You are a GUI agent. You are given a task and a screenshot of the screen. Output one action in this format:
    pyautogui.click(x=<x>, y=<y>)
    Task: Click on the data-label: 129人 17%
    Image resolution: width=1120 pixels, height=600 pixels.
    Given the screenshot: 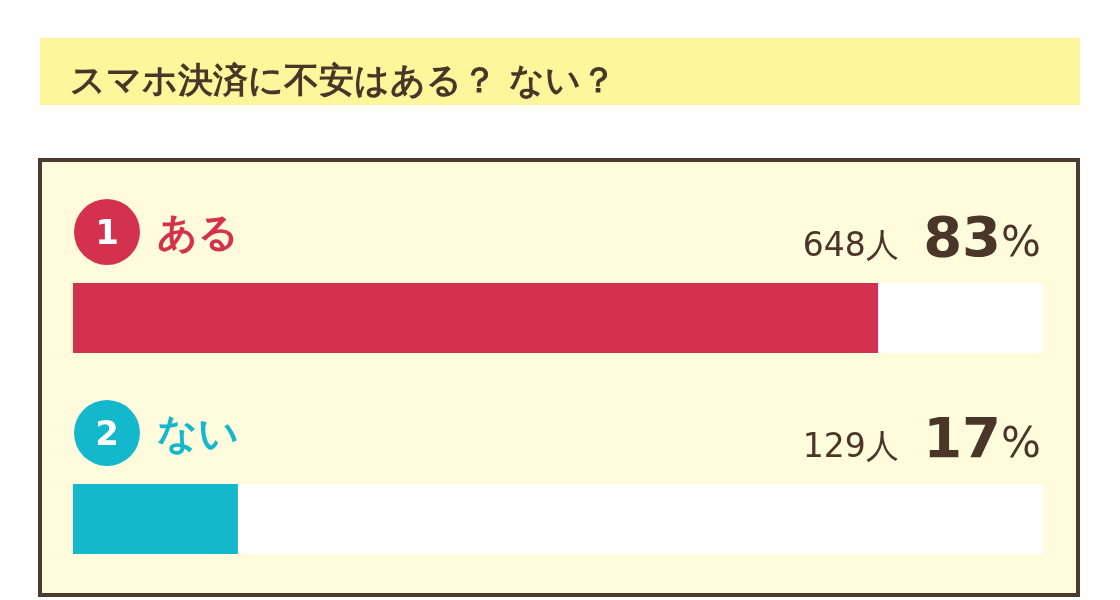 What is the action you would take?
    pyautogui.click(x=921, y=437)
    